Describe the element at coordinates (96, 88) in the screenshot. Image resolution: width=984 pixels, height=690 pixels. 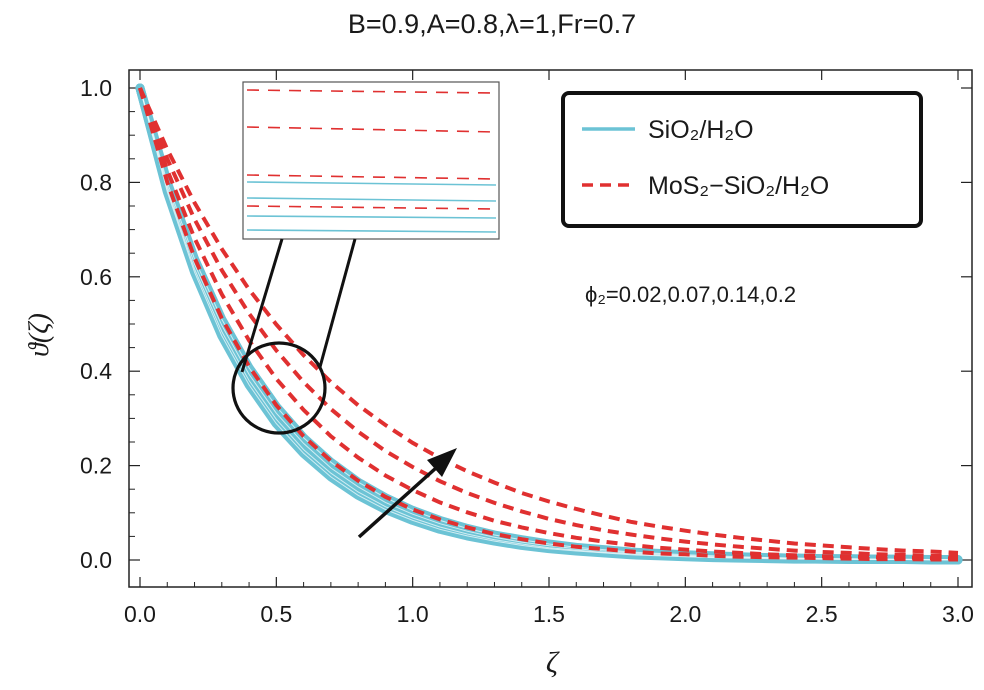
I see `y-tick-label: 1.0` at that location.